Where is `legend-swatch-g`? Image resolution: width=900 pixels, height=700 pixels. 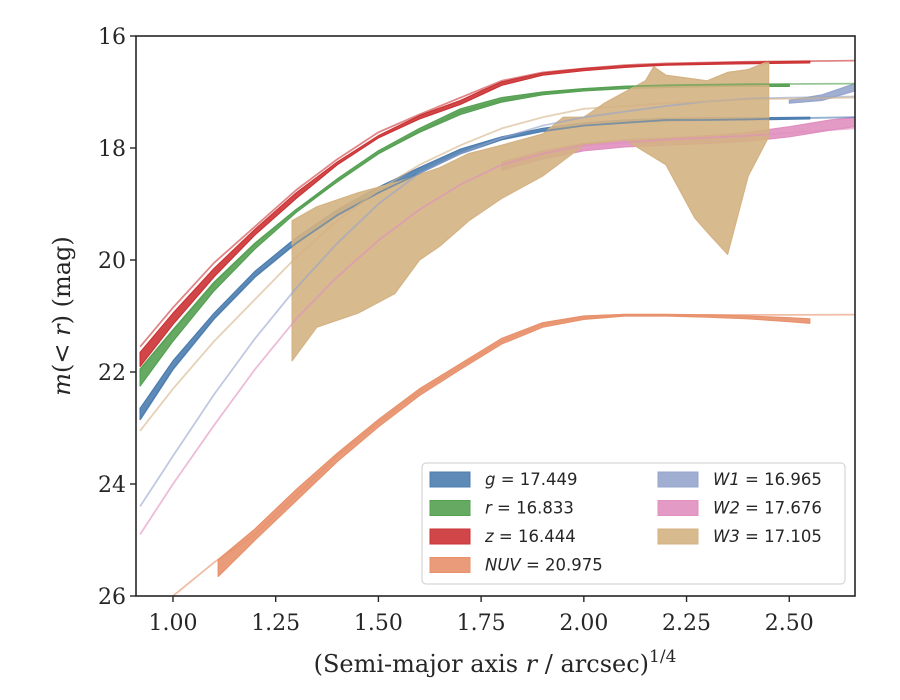 legend-swatch-g is located at coordinates (450, 479).